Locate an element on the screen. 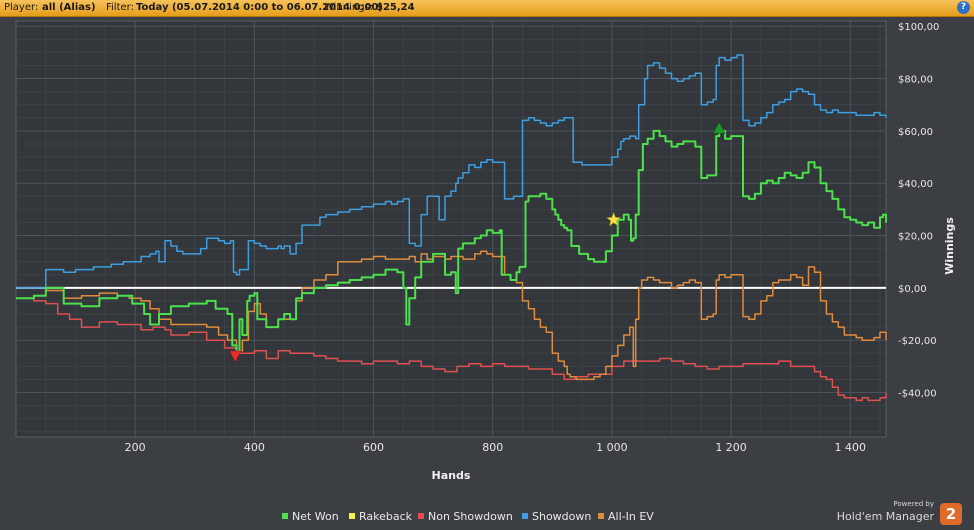  legend-item: Non Showdown is located at coordinates (465, 516).